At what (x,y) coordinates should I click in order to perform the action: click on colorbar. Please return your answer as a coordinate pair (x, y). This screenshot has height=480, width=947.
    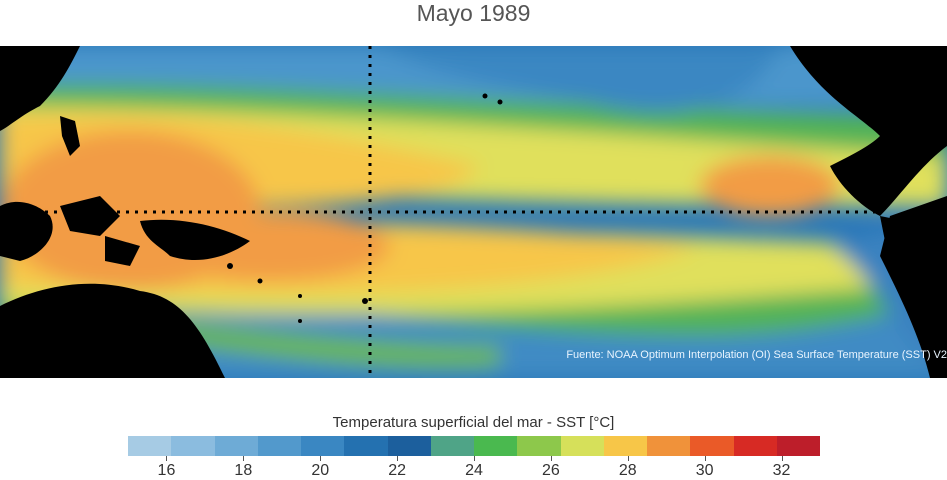
    Looking at the image, I should click on (474, 446).